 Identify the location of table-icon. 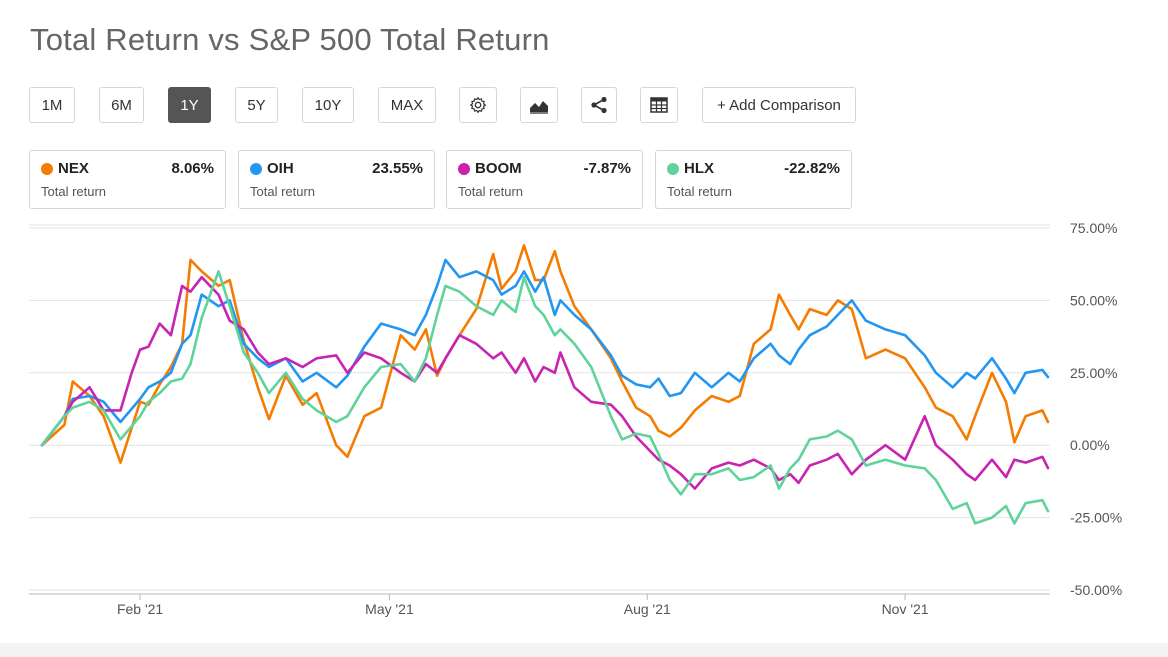
(659, 105).